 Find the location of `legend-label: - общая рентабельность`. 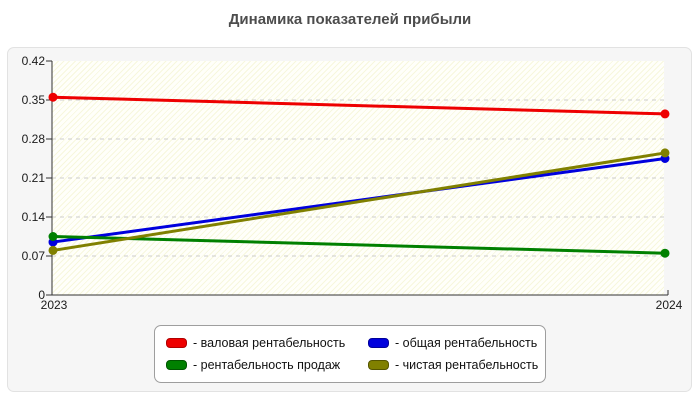

legend-label: - общая рентабельность is located at coordinates (466, 343).